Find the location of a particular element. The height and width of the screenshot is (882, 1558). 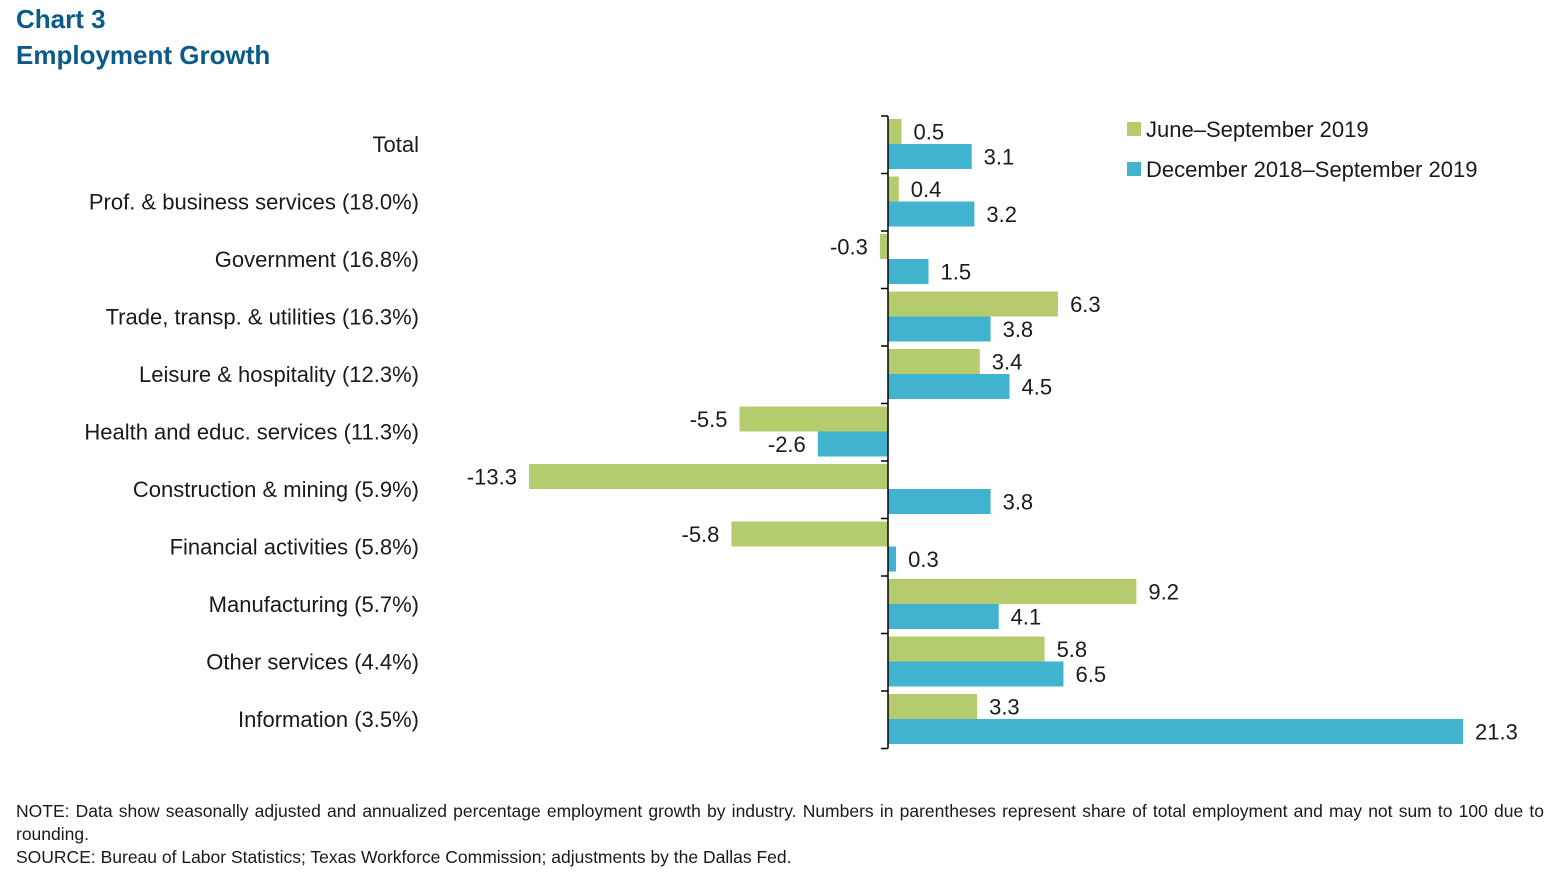

data-label: 4.5 is located at coordinates (1036, 387).